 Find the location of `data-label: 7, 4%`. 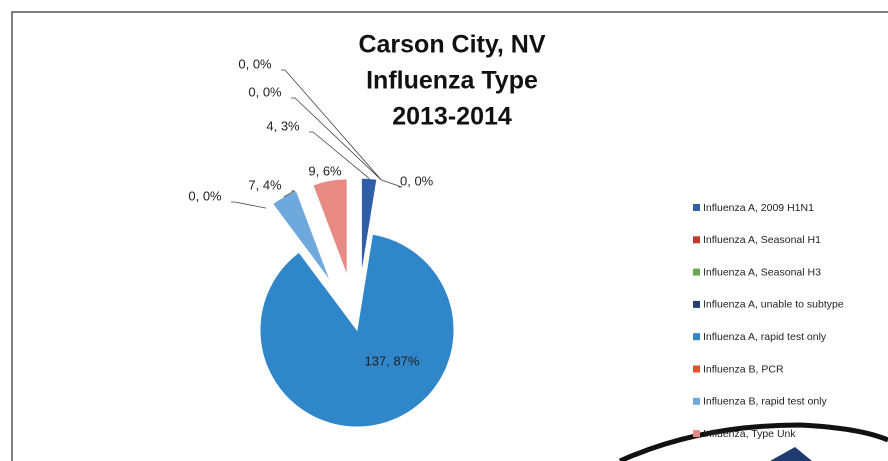

data-label: 7, 4% is located at coordinates (265, 184).